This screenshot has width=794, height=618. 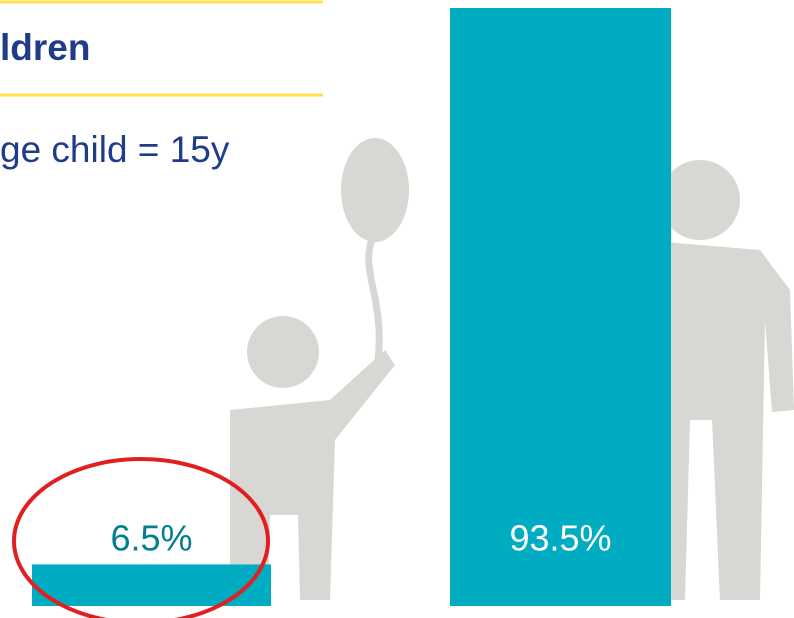 I want to click on title: ldren, so click(x=45, y=47).